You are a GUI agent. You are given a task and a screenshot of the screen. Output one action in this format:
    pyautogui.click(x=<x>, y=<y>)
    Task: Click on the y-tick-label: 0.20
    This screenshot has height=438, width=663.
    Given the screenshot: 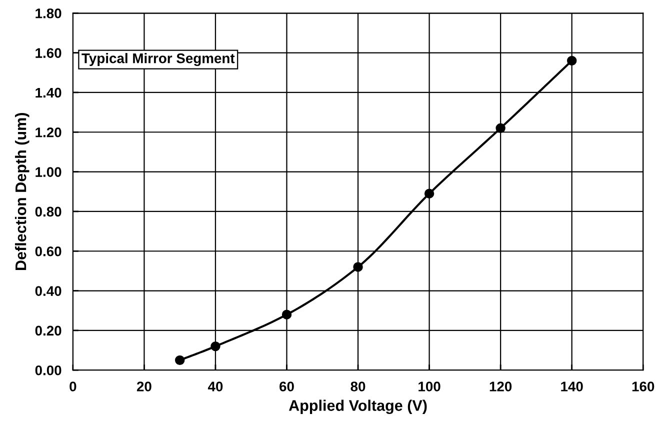 What is the action you would take?
    pyautogui.click(x=48, y=331)
    